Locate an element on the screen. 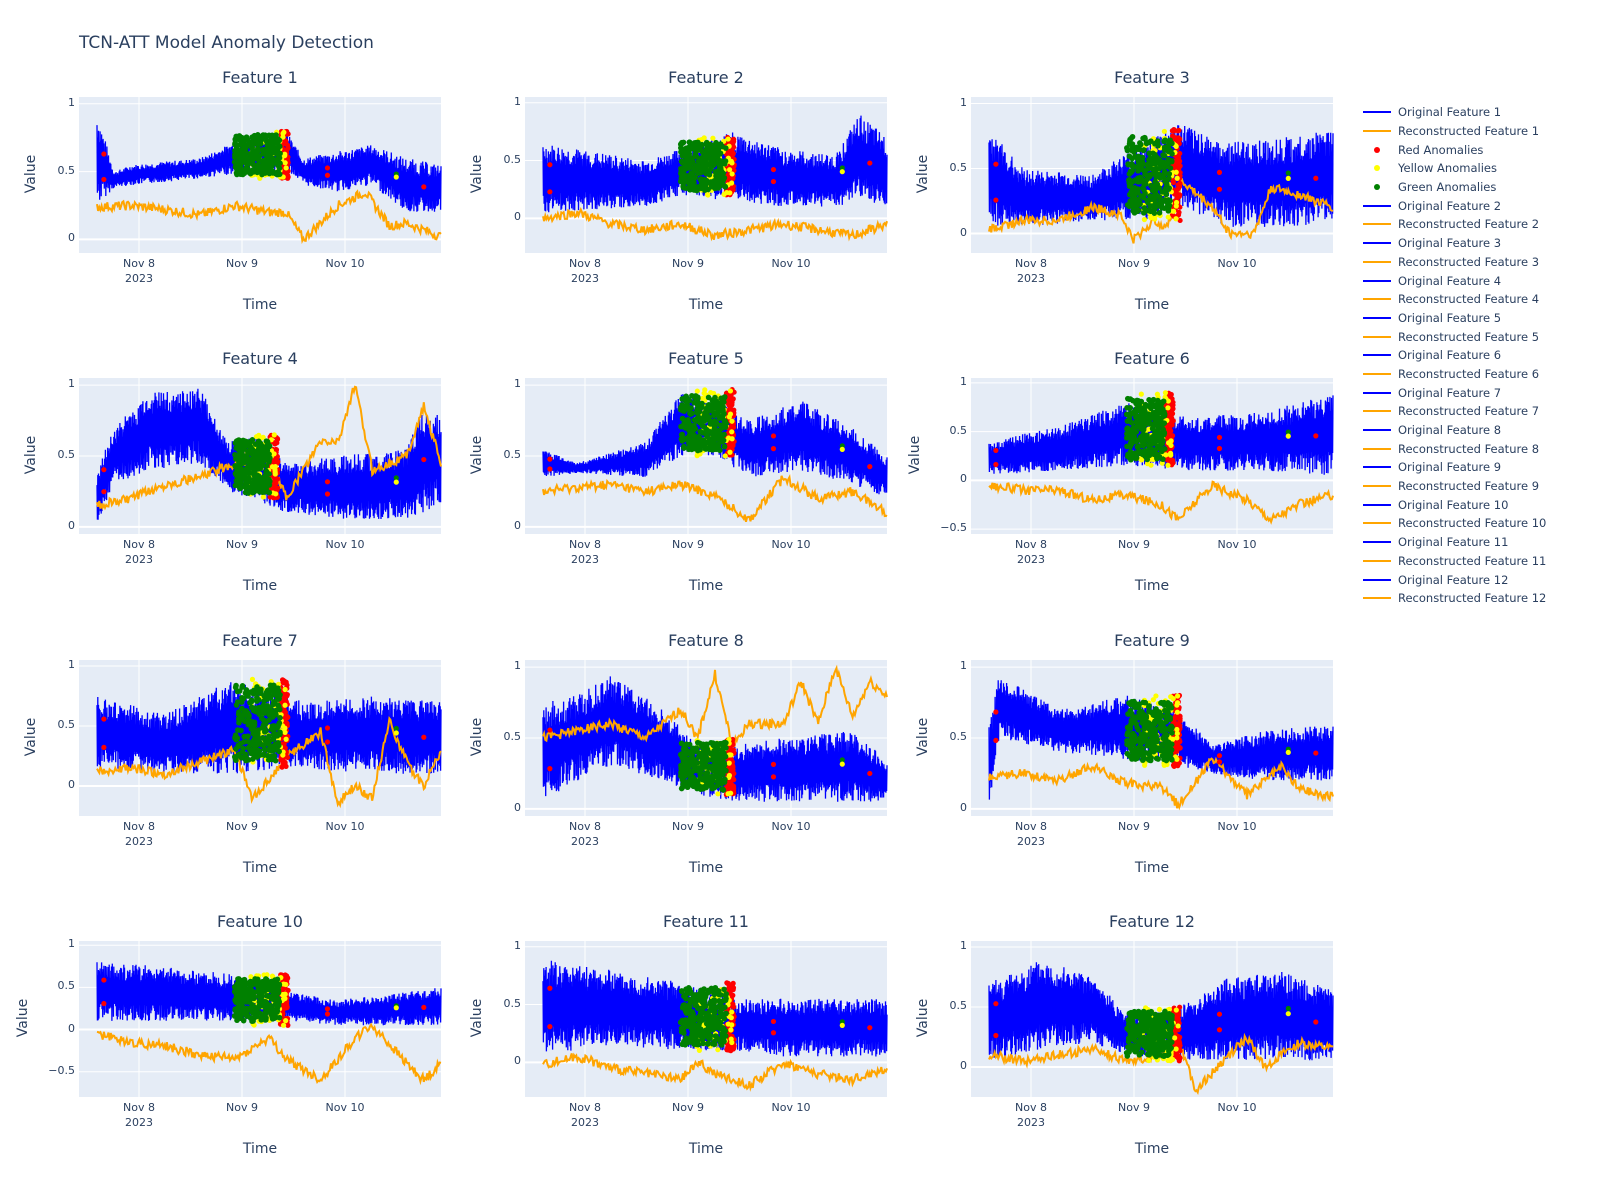 This screenshot has width=1600, height=1200. legend-item: Reconstructed Feature 12 is located at coordinates (1454, 598).